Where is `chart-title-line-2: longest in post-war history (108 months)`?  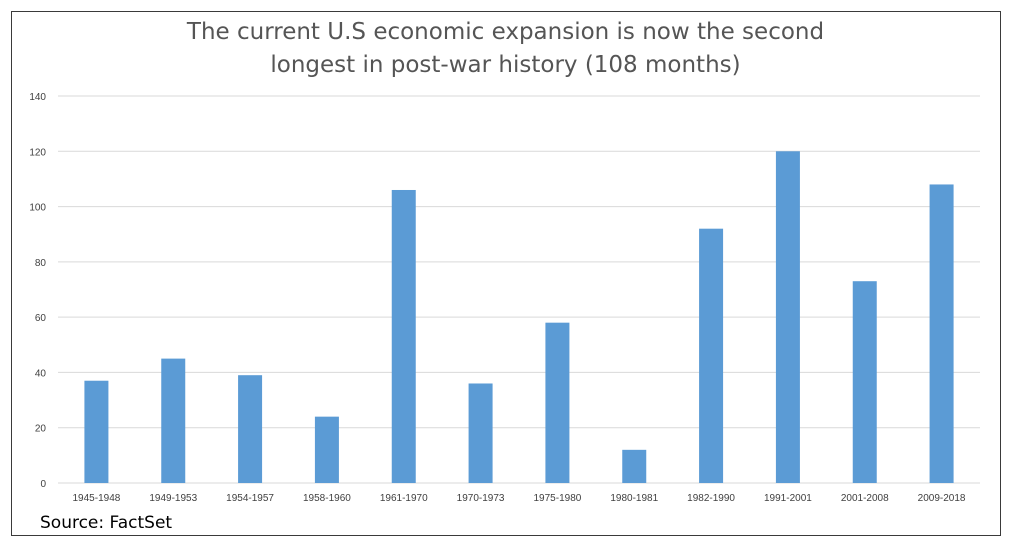
chart-title-line-2: longest in post-war history (108 months) is located at coordinates (505, 65).